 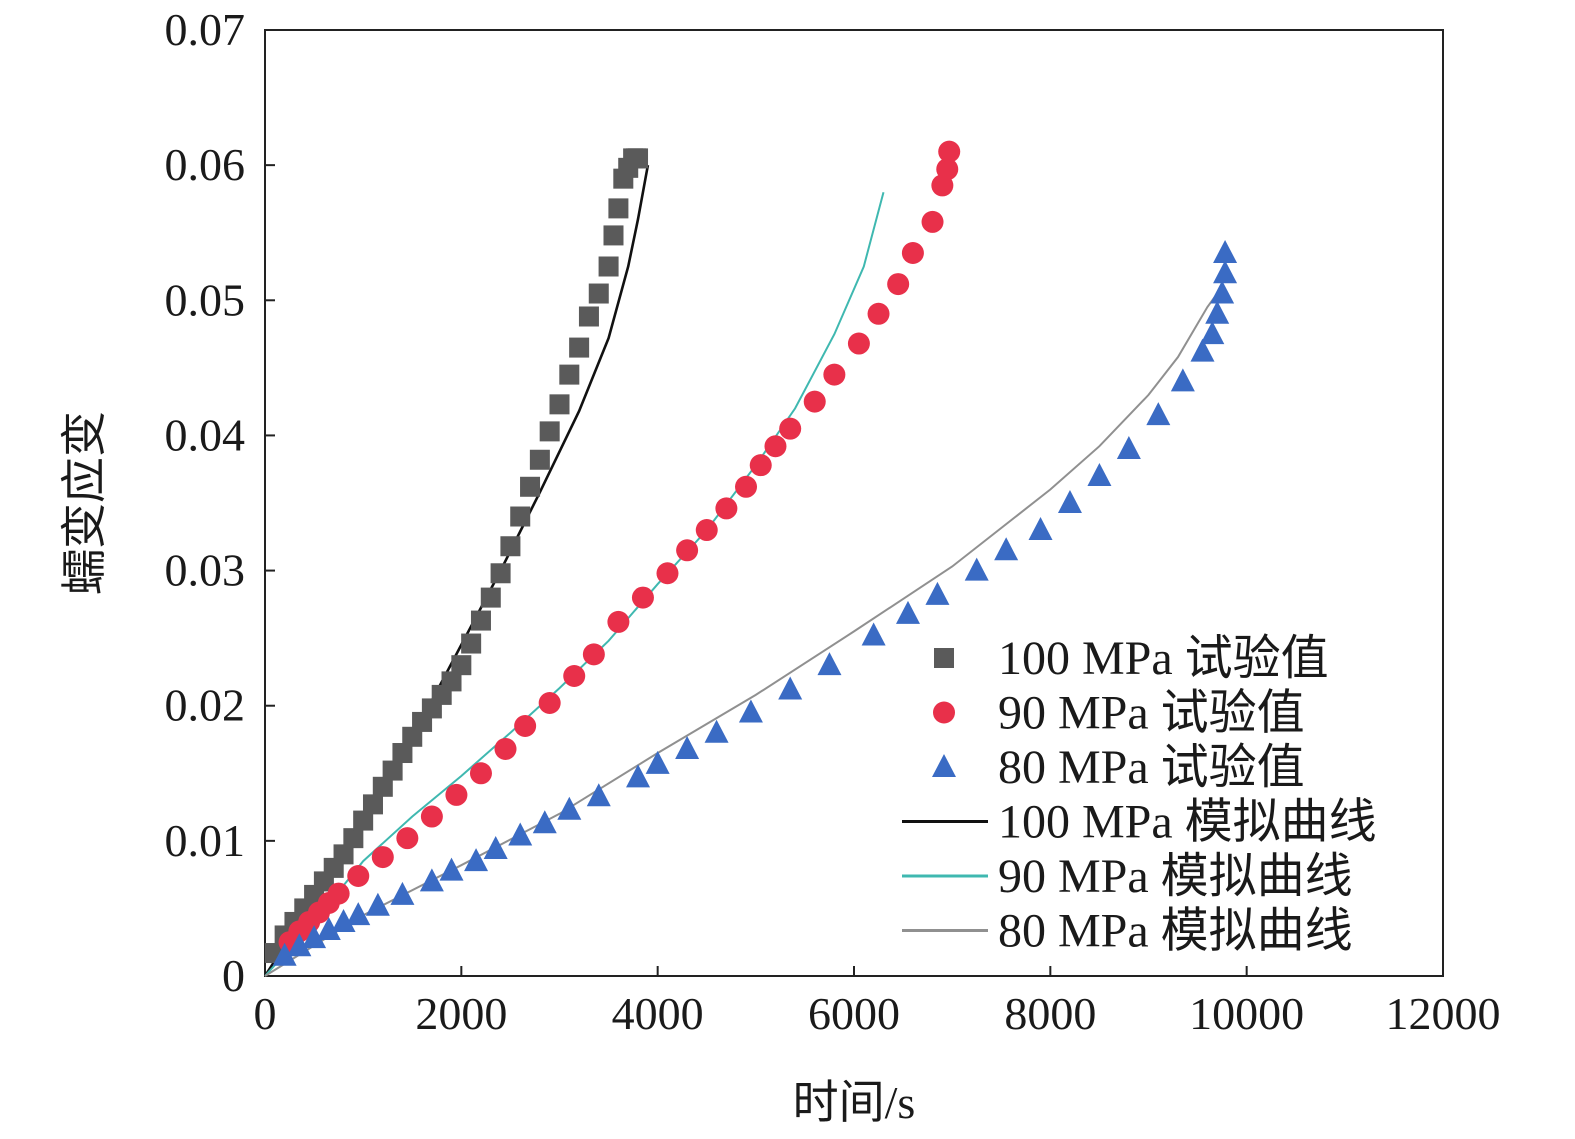 I want to click on x-tick-label: 2000, so click(x=461, y=1013).